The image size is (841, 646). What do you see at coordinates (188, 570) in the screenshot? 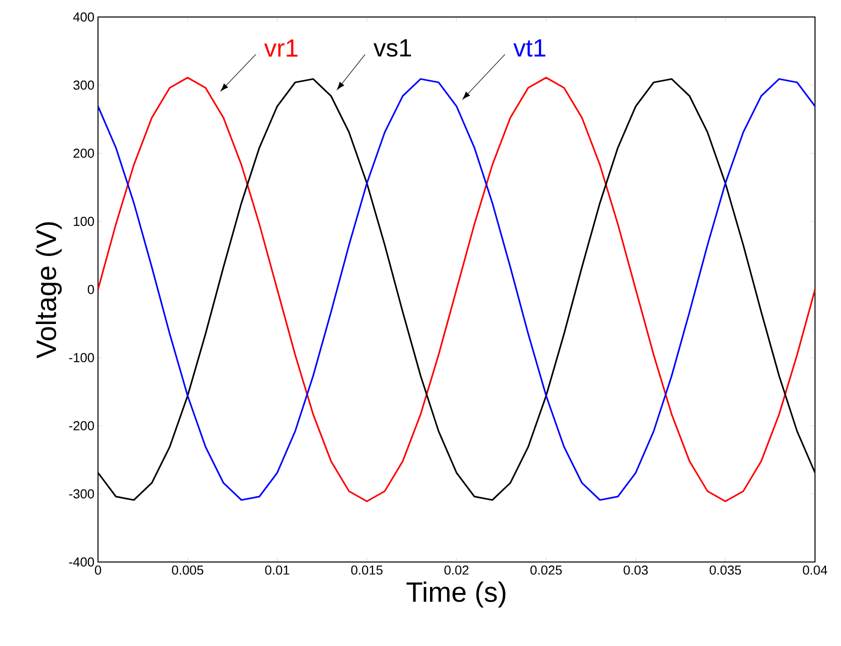
I see `x-tick-label: 0.005` at bounding box center [188, 570].